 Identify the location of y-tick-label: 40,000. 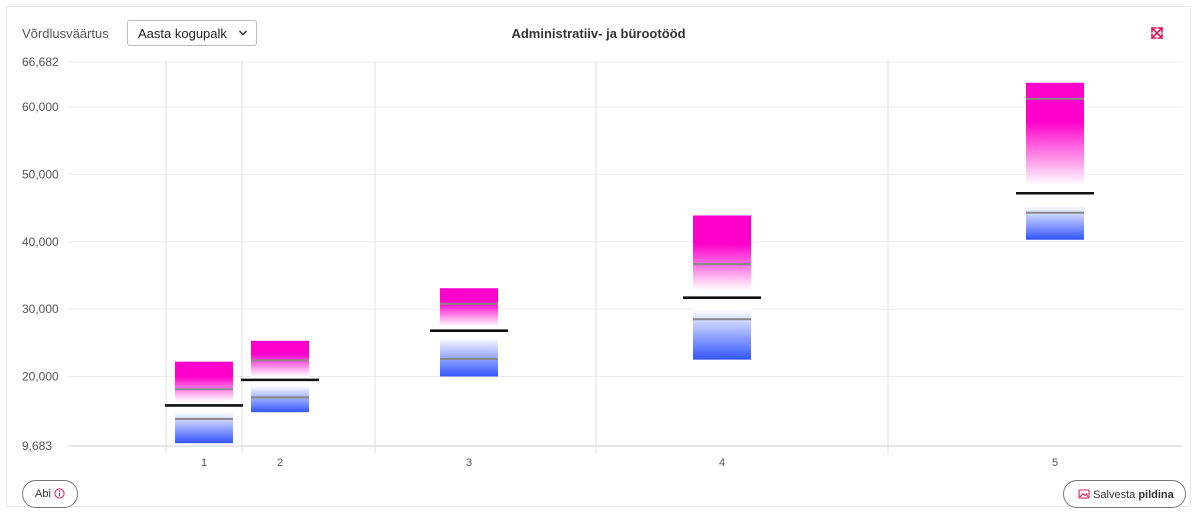
(40, 242).